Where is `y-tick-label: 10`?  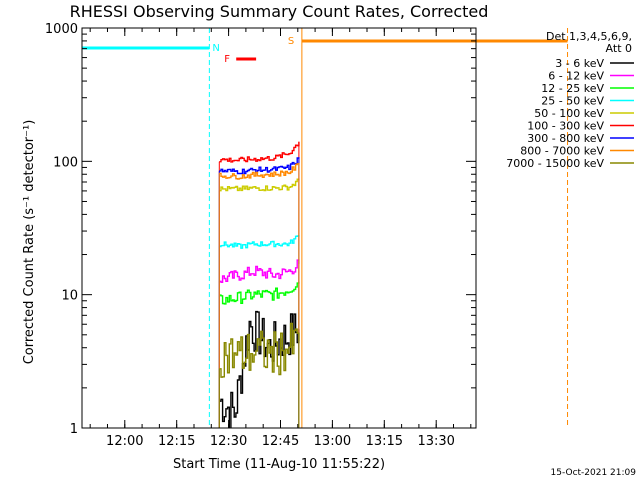
y-tick-label: 10 is located at coordinates (69, 296).